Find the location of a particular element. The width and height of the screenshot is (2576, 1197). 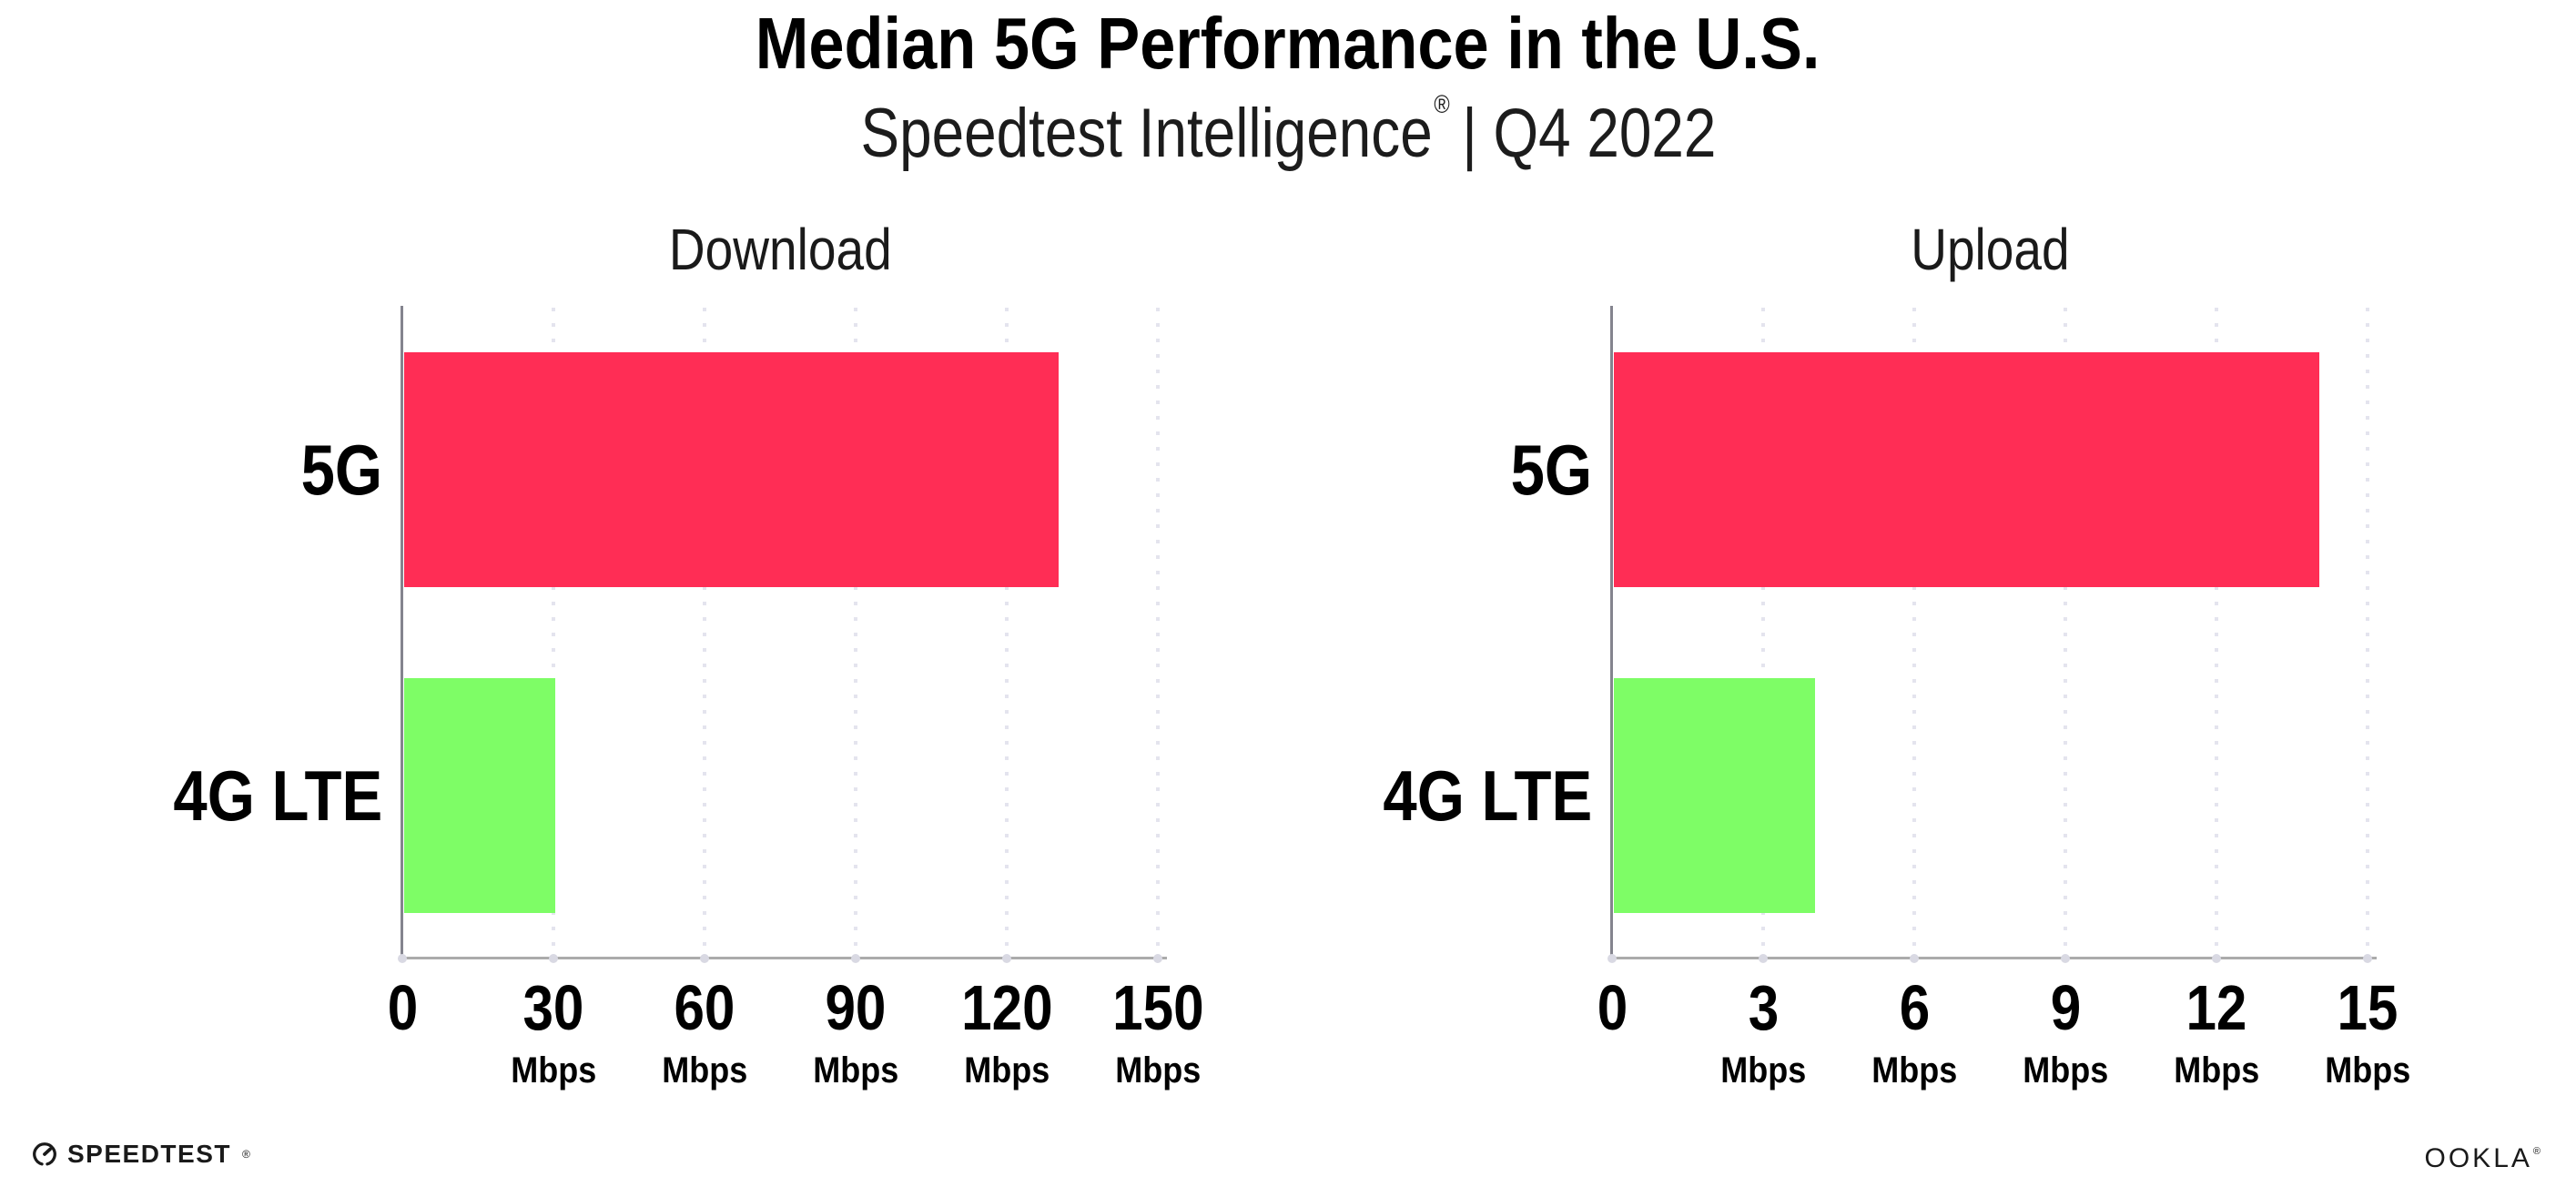

ookla-logo-text: OOKLA is located at coordinates (2478, 1158).